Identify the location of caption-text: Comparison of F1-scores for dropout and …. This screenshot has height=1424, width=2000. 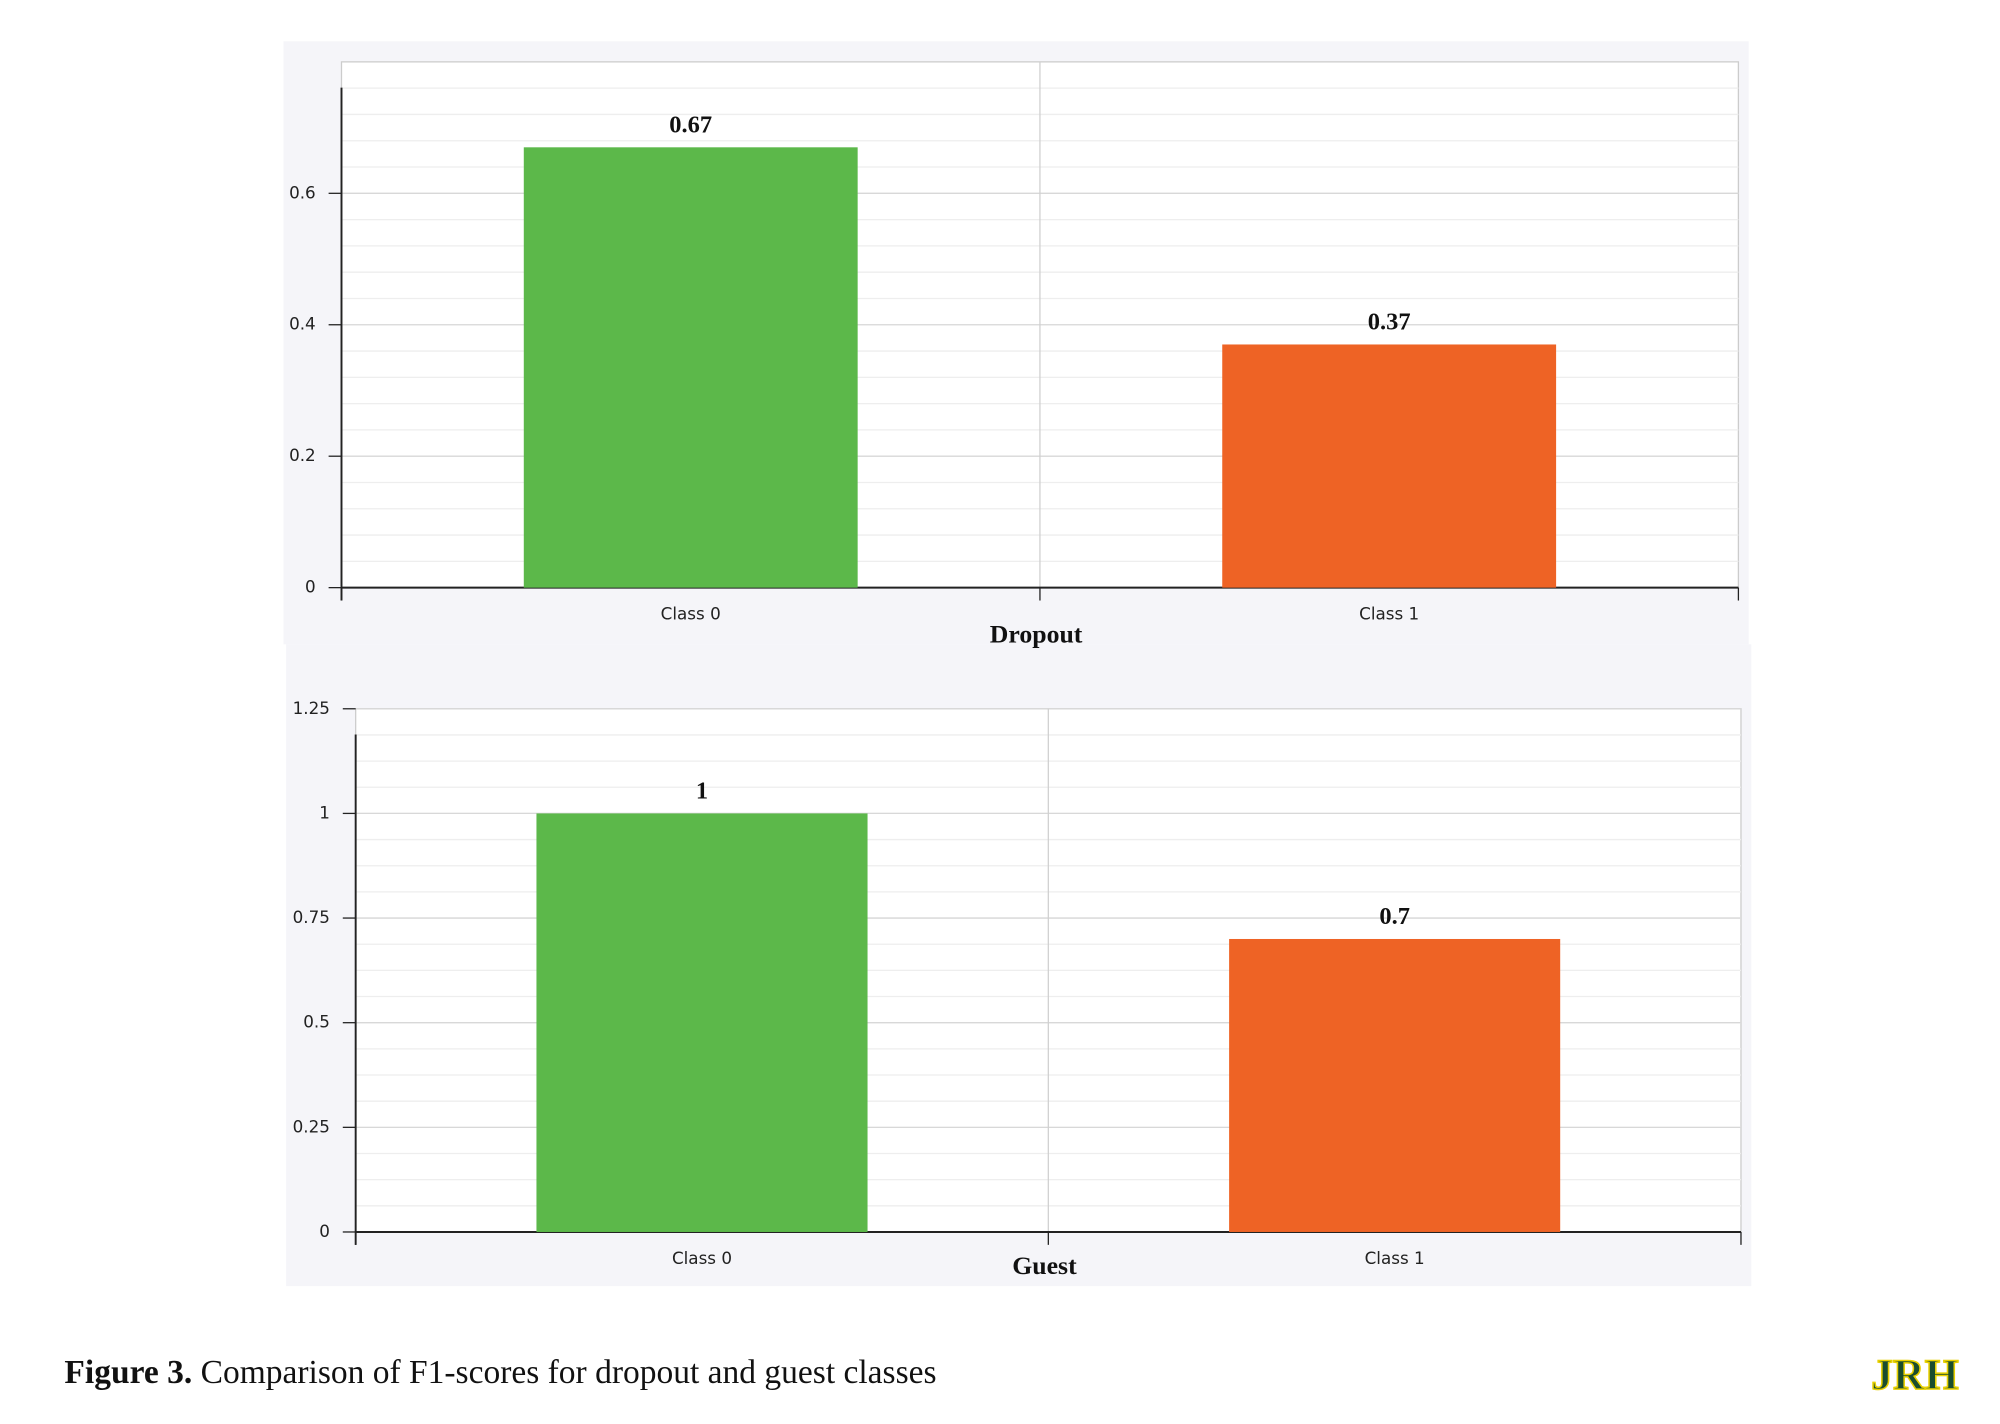
(569, 1372).